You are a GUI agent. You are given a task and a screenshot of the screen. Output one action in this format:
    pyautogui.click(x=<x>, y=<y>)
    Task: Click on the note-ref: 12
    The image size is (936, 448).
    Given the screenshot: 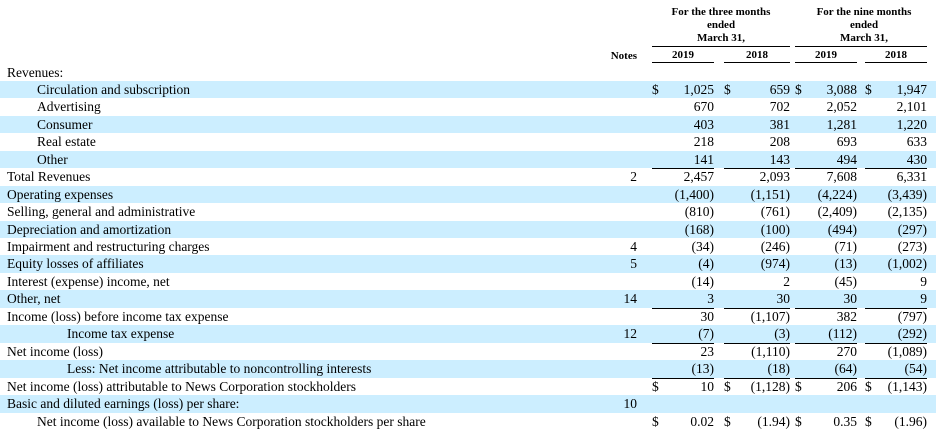 What is the action you would take?
    pyautogui.click(x=630, y=334)
    